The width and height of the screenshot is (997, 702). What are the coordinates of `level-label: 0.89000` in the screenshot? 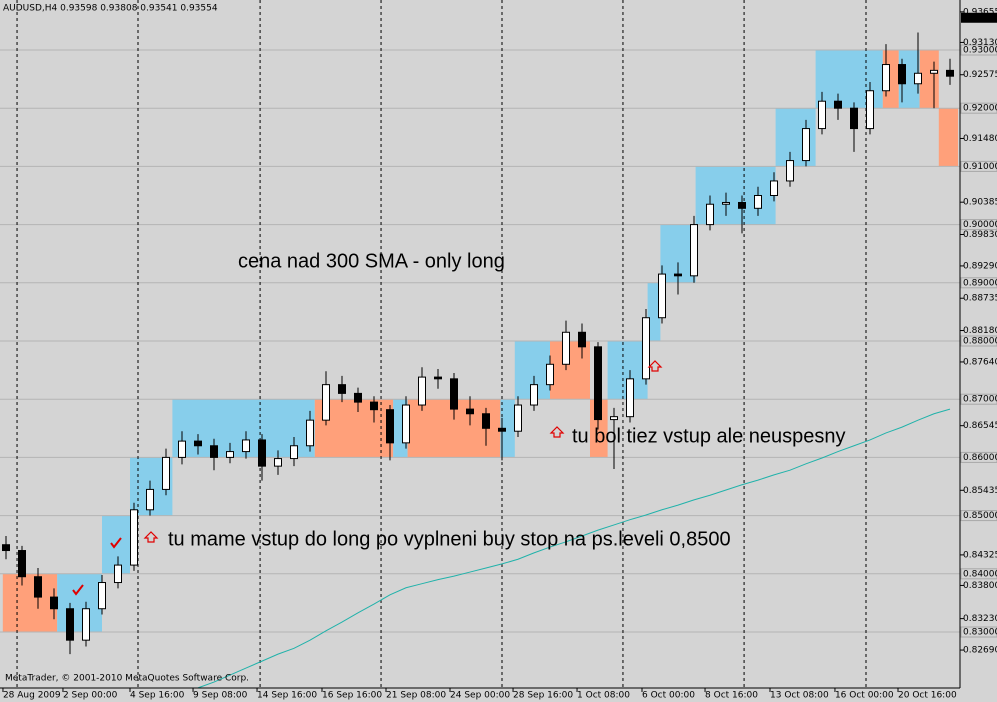 It's located at (980, 283).